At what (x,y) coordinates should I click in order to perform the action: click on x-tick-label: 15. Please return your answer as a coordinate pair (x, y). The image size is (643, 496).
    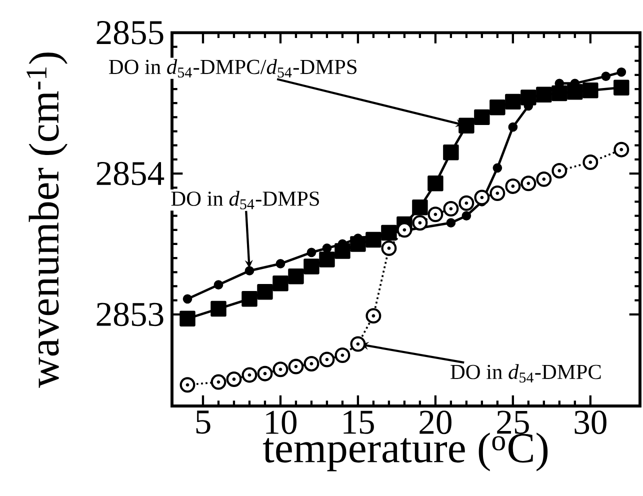
    Looking at the image, I should click on (359, 422).